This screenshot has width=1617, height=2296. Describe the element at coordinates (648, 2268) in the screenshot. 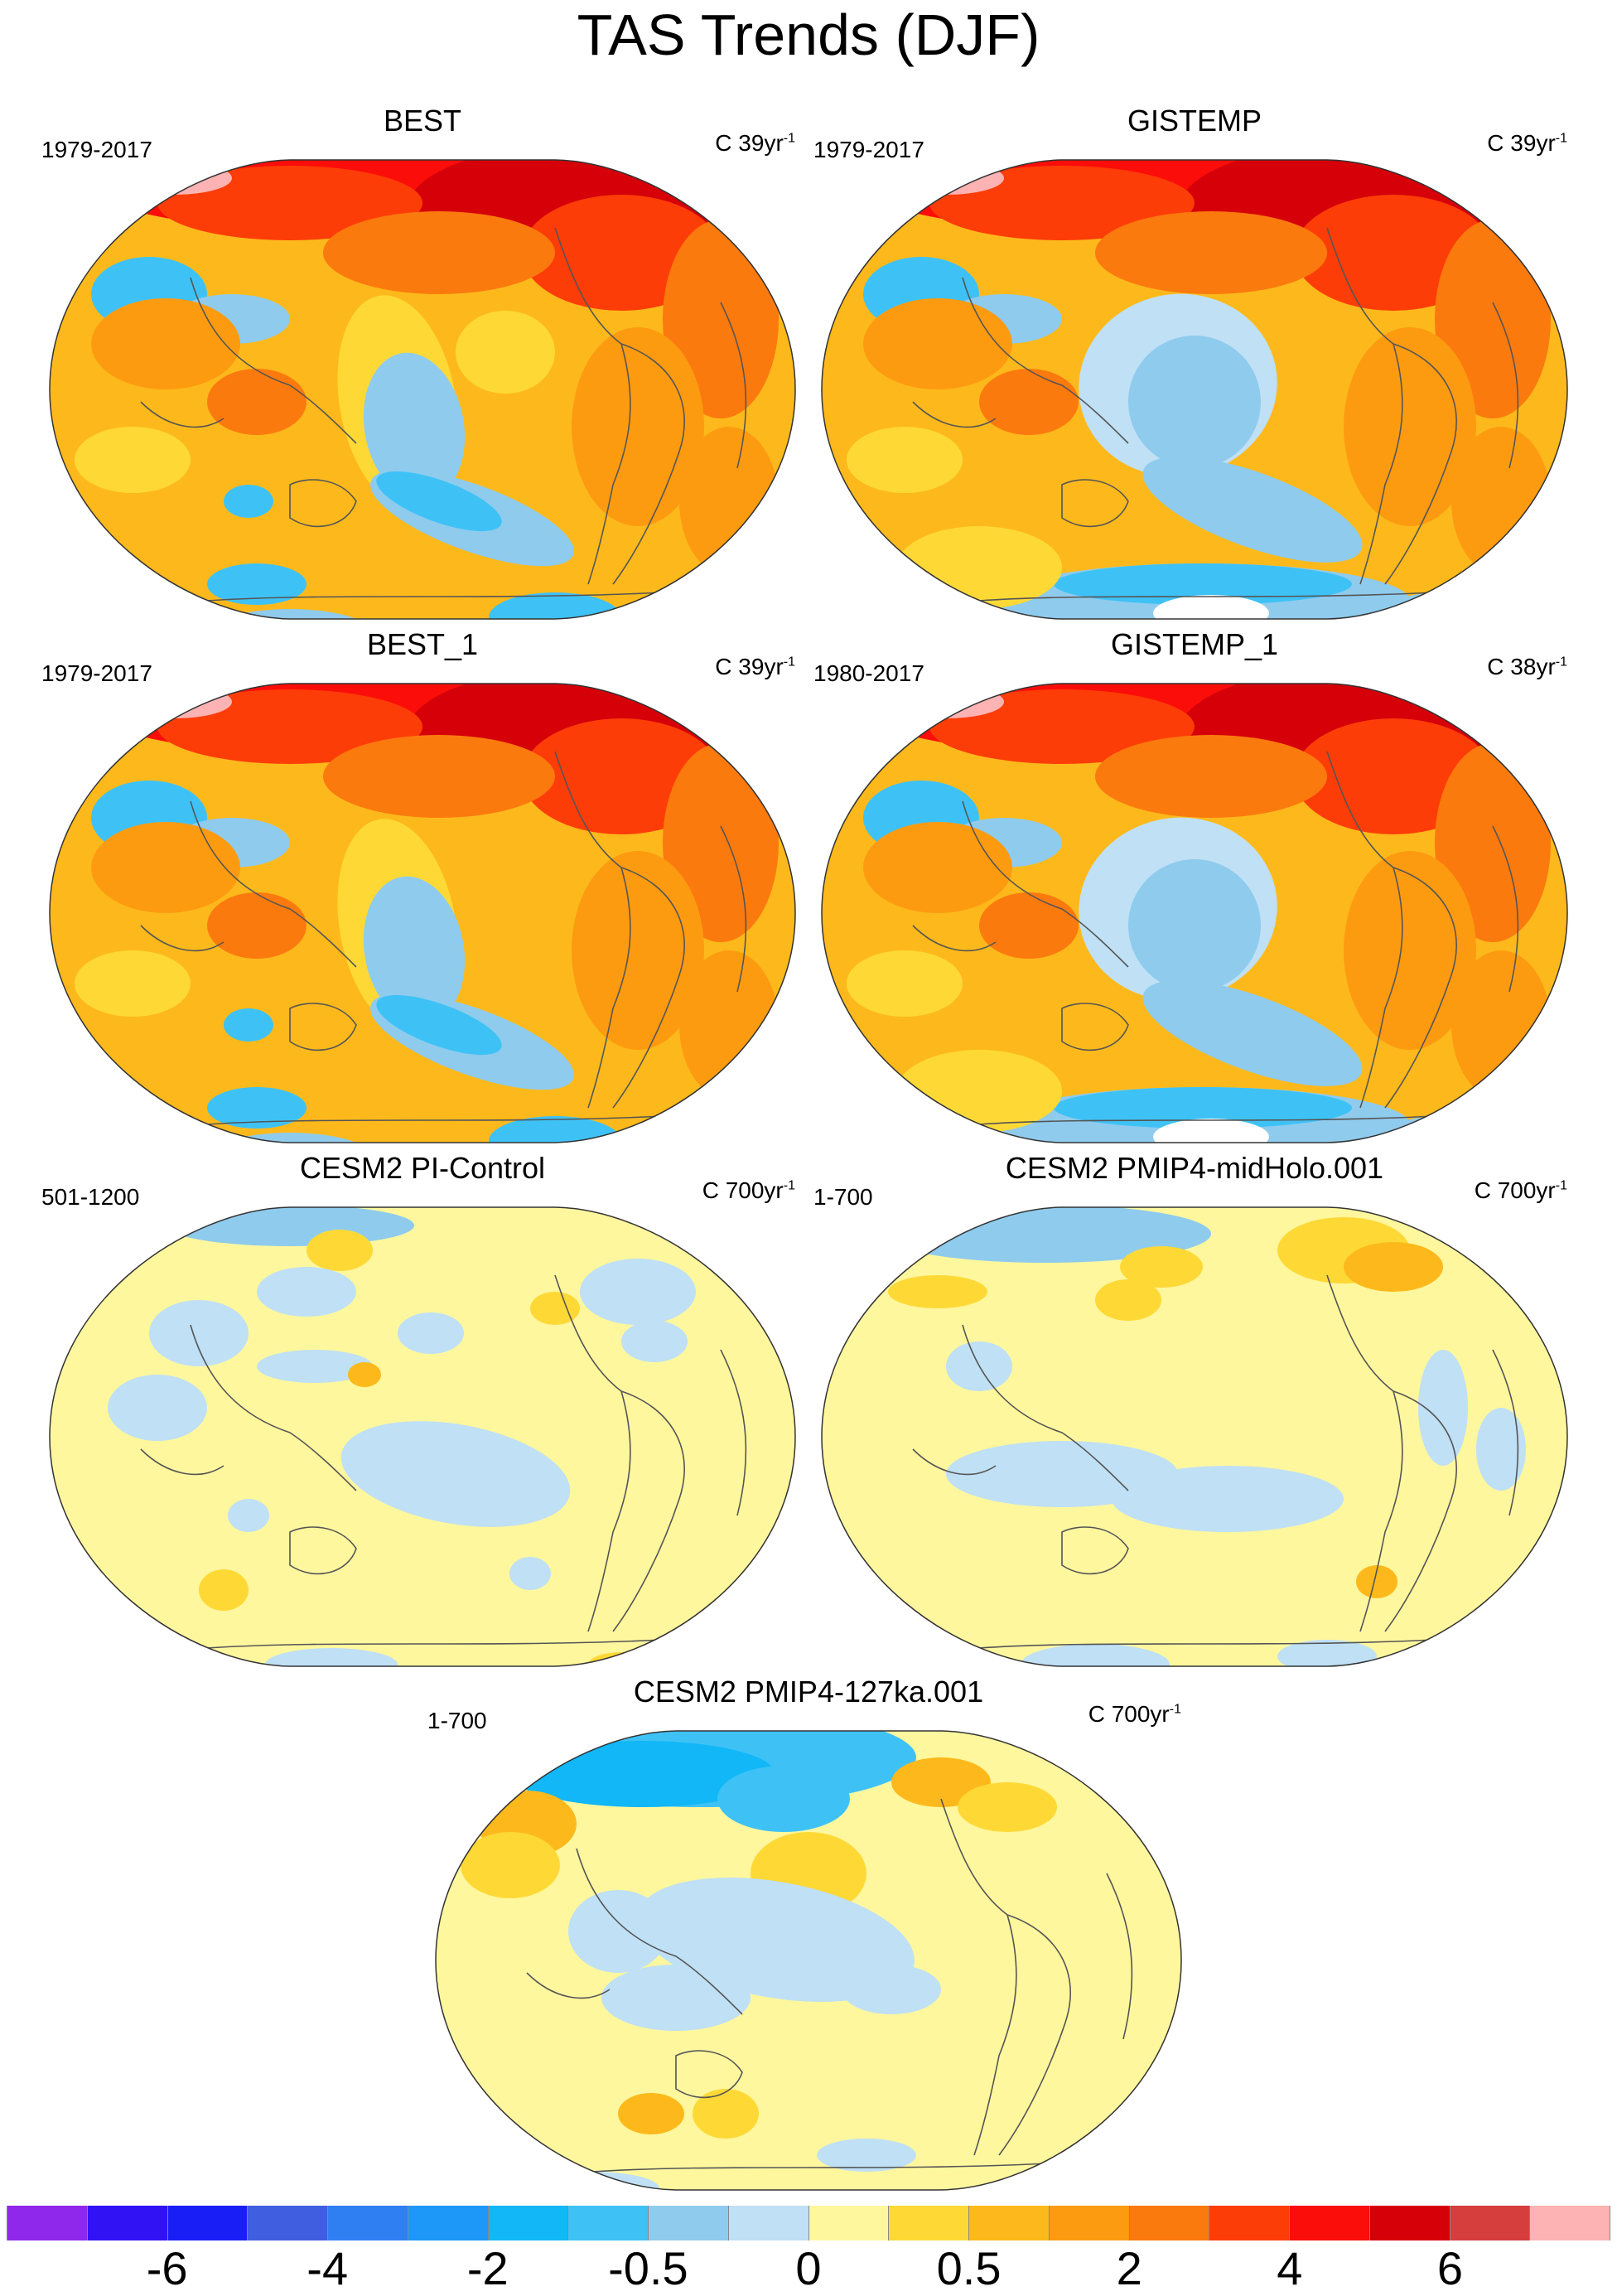

I see `colorbar-tick-label: -0.5` at that location.